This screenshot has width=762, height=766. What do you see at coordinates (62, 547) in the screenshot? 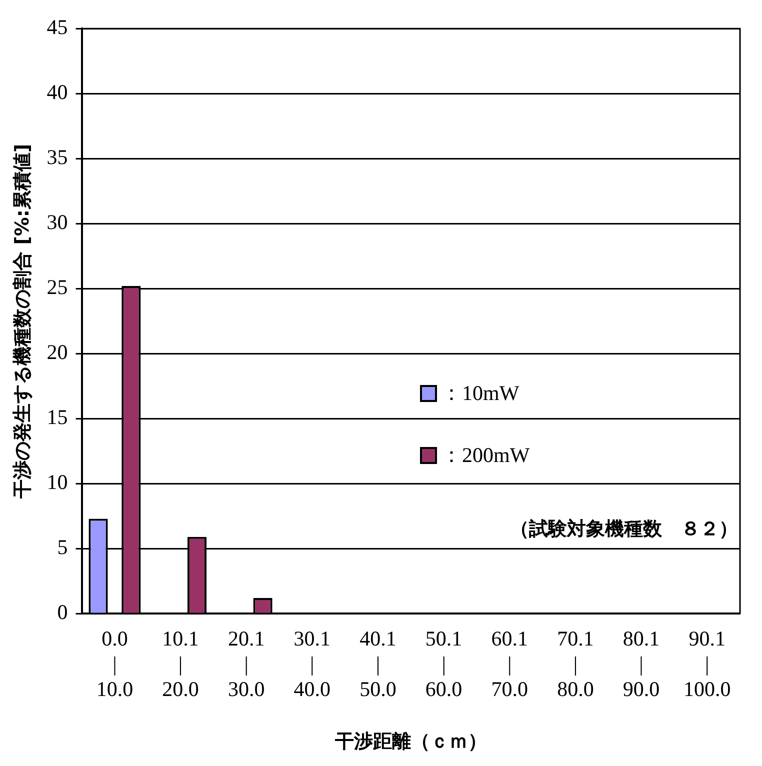
I see `y-tick-label: 5` at bounding box center [62, 547].